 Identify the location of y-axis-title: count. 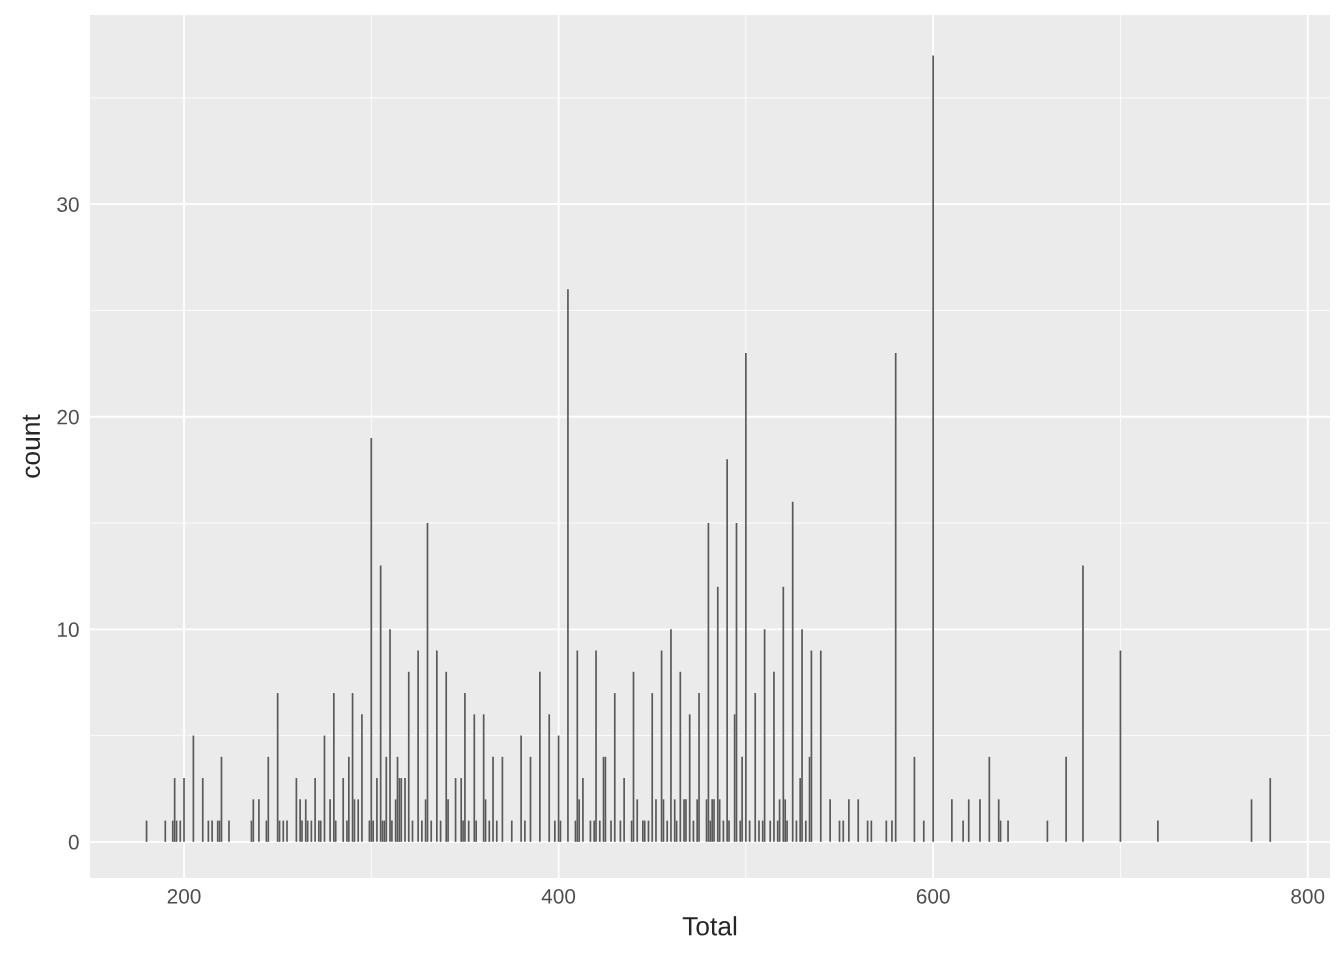
(31, 446).